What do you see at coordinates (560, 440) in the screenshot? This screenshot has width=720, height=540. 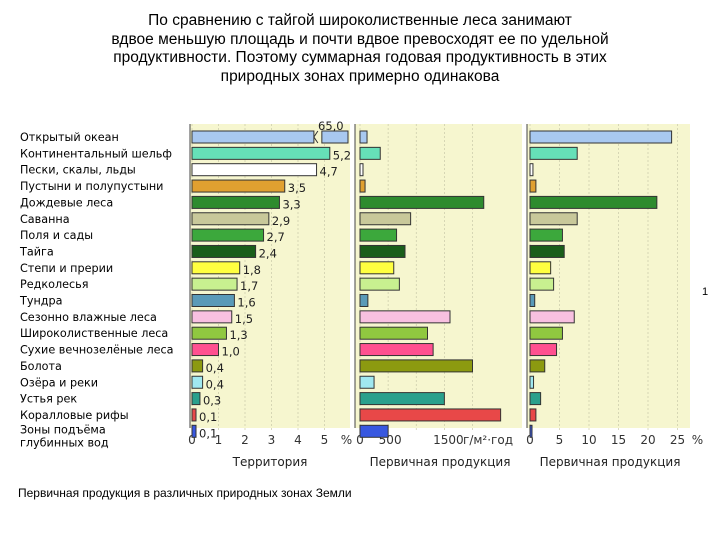 I see `x-tick-label-3: 5` at bounding box center [560, 440].